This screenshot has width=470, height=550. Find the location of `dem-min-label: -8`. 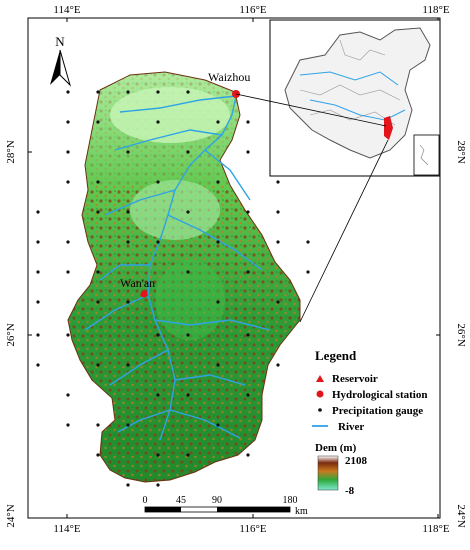

dem-min-label: -8 is located at coordinates (350, 491).